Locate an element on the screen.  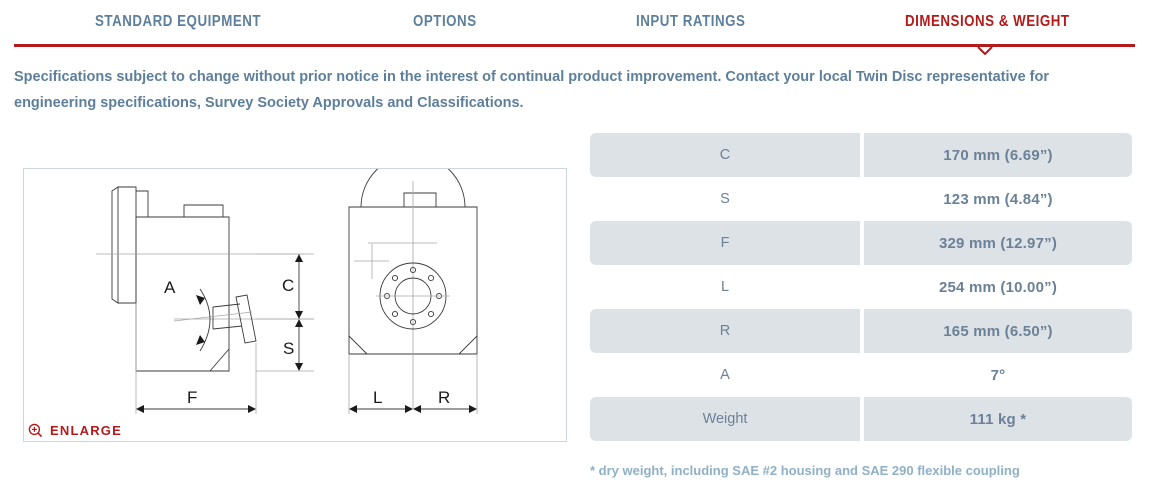
spec-key-cell: R is located at coordinates (725, 331).